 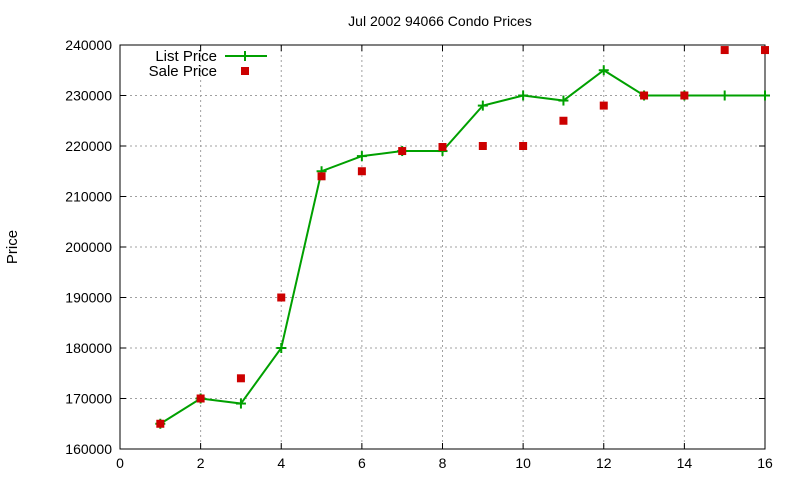 I want to click on y-tick-label: 200000, so click(x=88, y=247).